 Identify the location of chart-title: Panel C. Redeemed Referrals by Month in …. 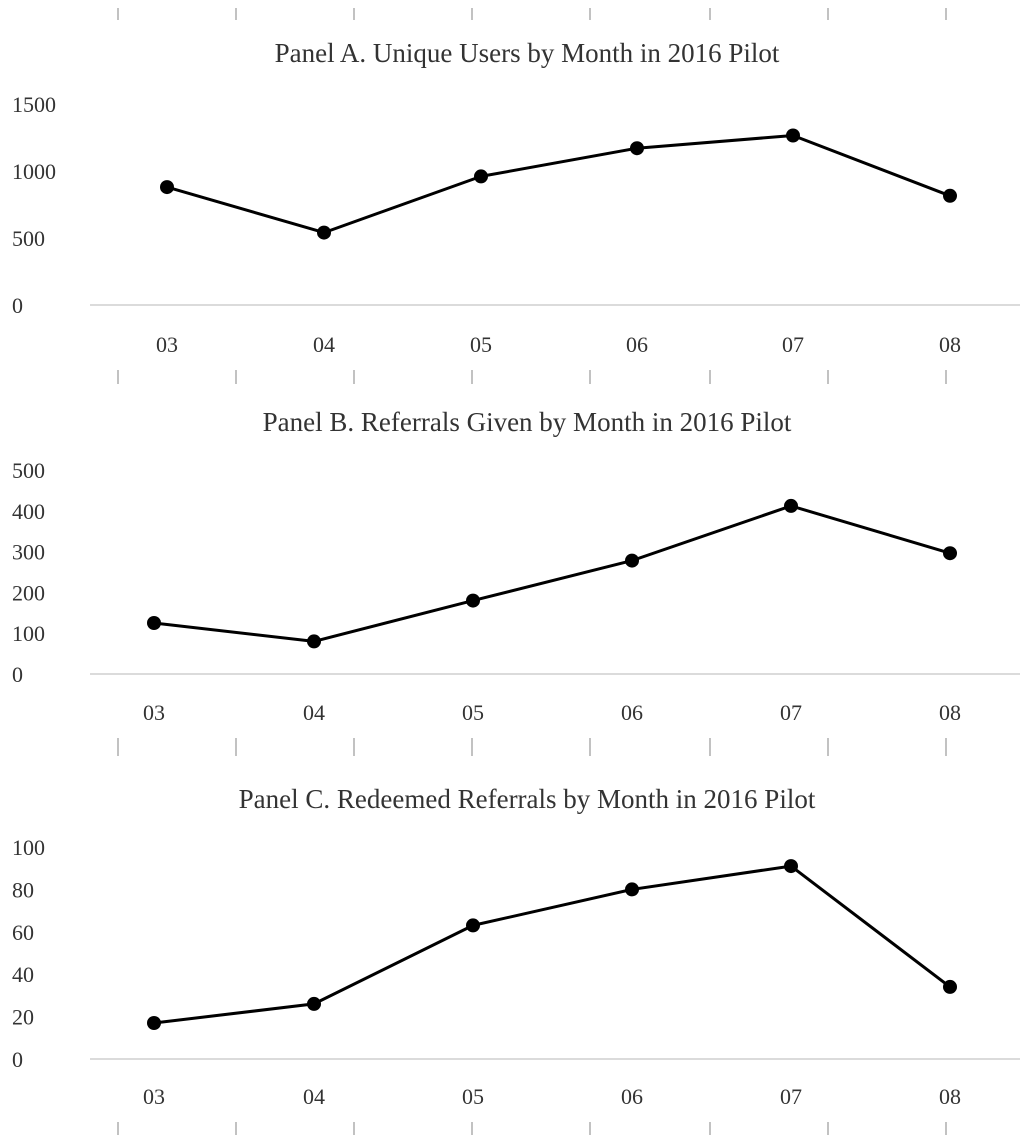
(527, 799).